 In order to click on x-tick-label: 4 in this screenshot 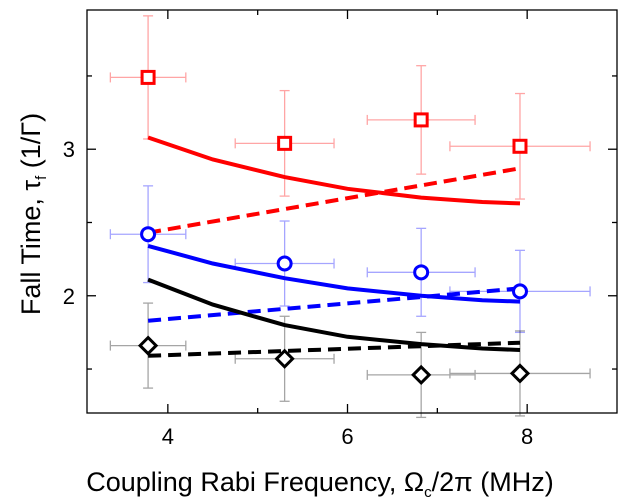, I will do `click(168, 436)`.